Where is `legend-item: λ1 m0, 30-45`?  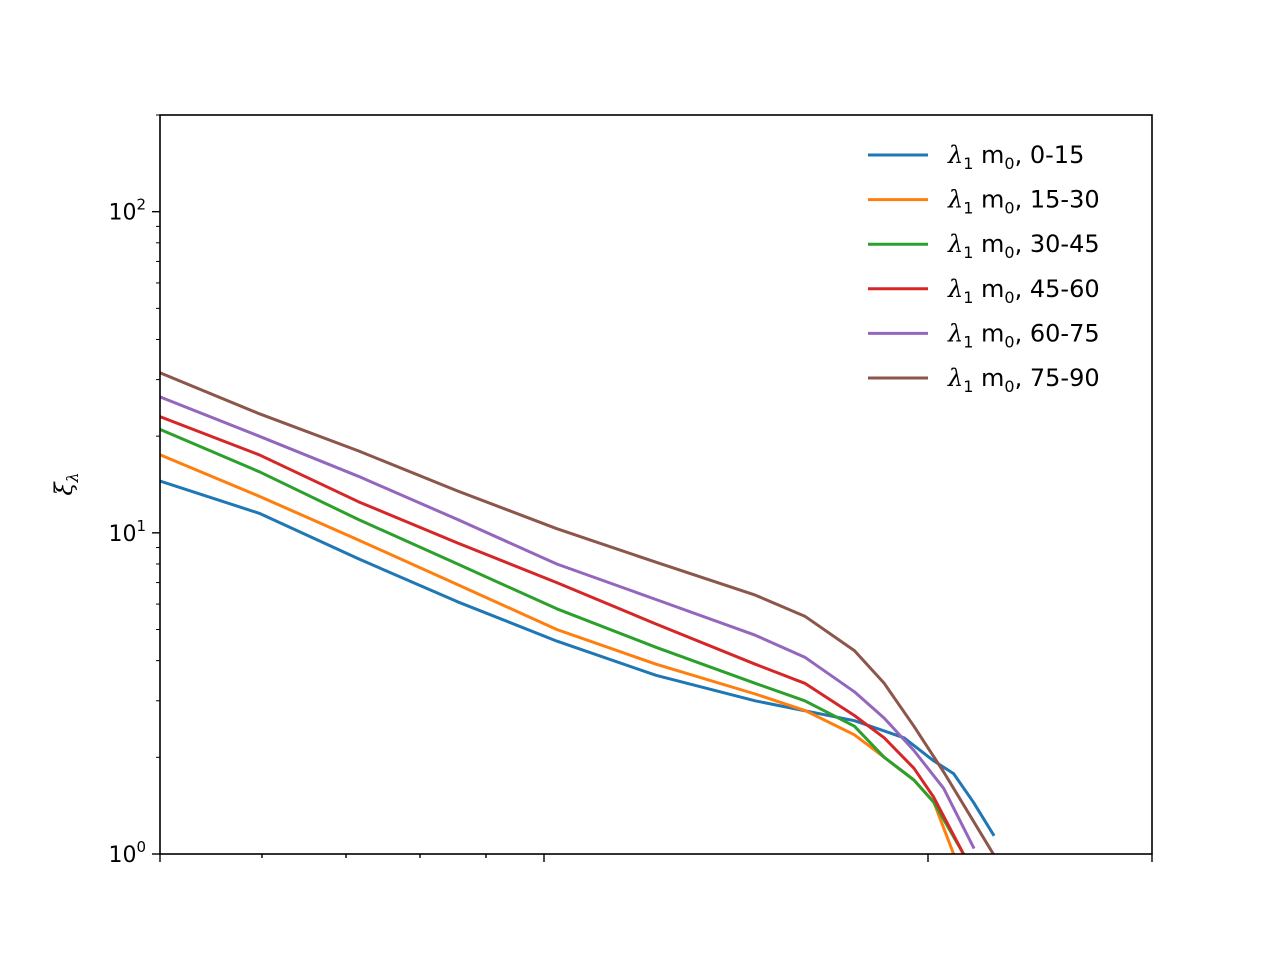
legend-item: λ1 m0, 30-45 is located at coordinates (984, 246).